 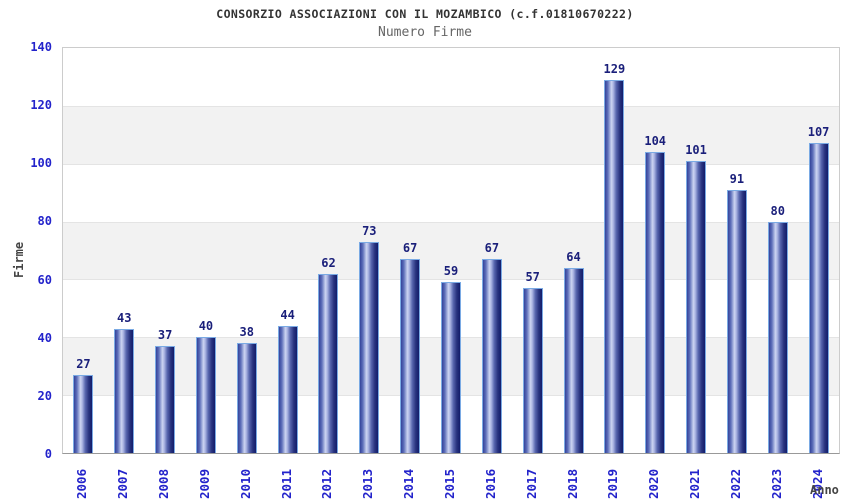 What do you see at coordinates (818, 132) in the screenshot?
I see `value-label: 107` at bounding box center [818, 132].